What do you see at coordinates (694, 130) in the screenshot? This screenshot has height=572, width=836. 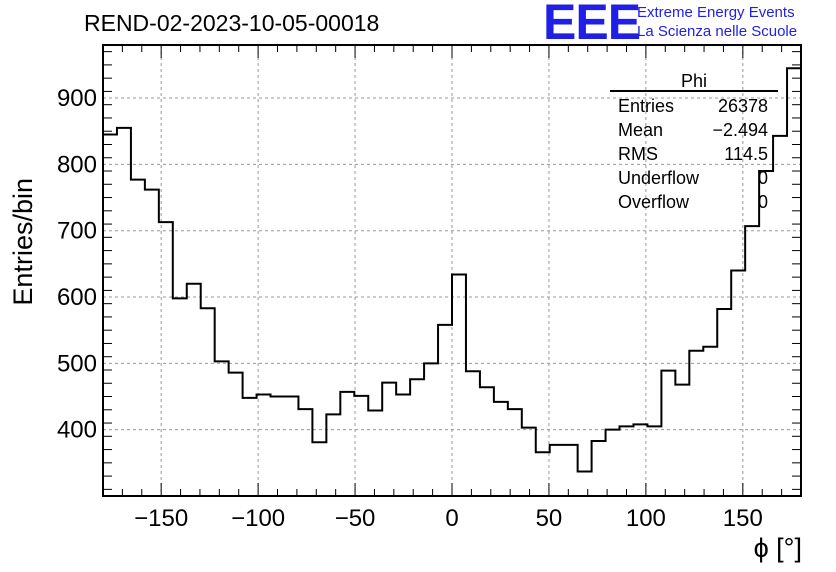 I see `stats-row-mean: Mean −2.494` at bounding box center [694, 130].